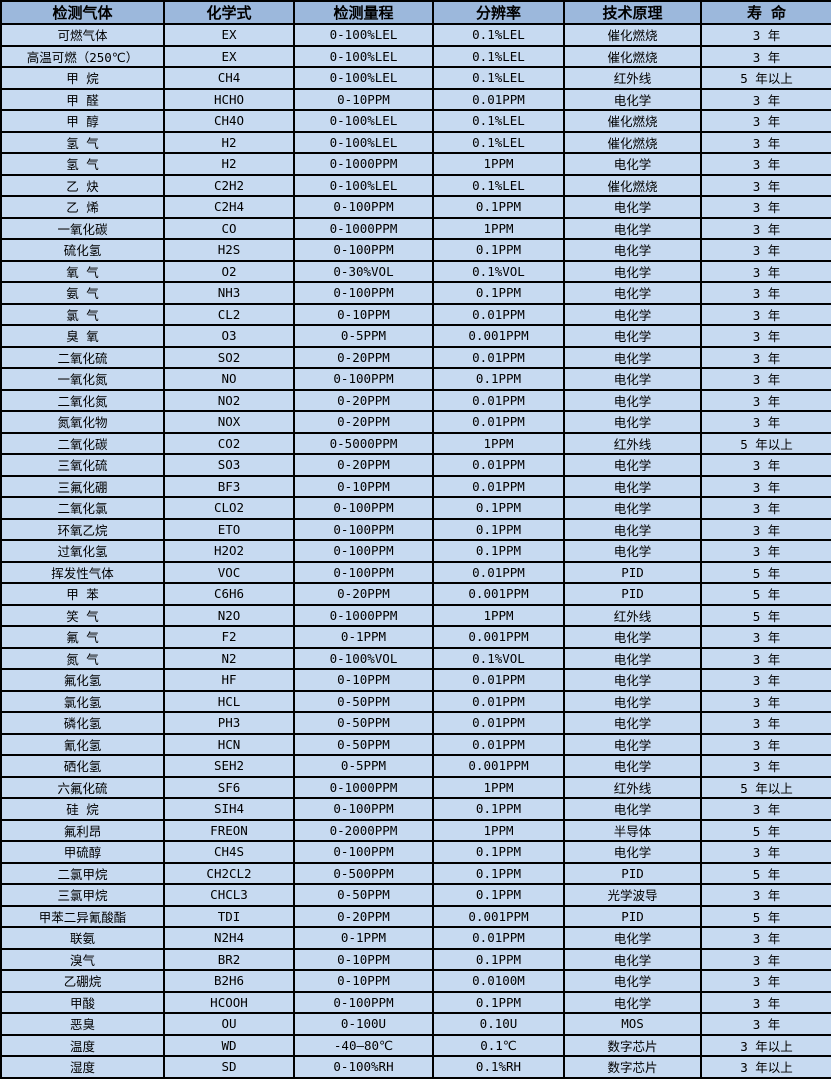  I want to click on gas-name-cell: 乙 炔, so click(82, 185).